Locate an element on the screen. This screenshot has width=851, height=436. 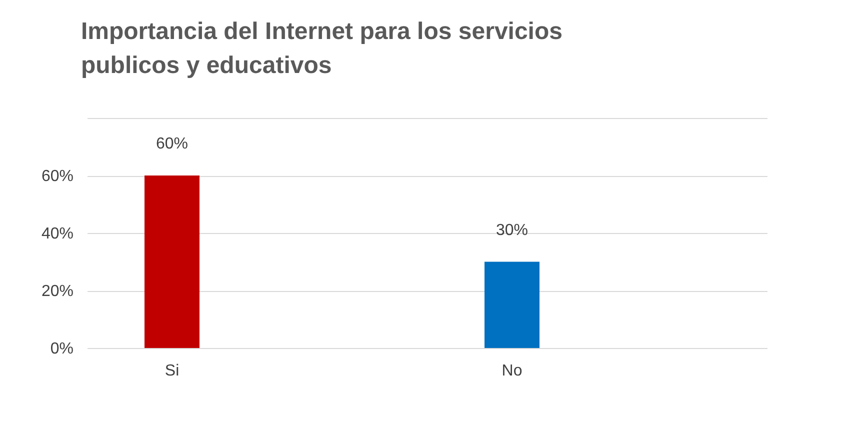
x-tick-label: No is located at coordinates (512, 371).